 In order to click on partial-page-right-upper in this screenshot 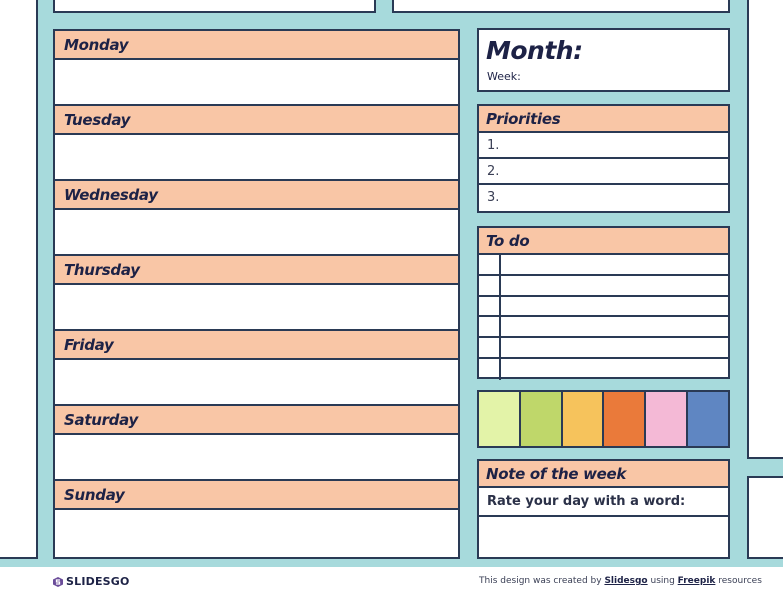, I will do `click(765, 229)`.